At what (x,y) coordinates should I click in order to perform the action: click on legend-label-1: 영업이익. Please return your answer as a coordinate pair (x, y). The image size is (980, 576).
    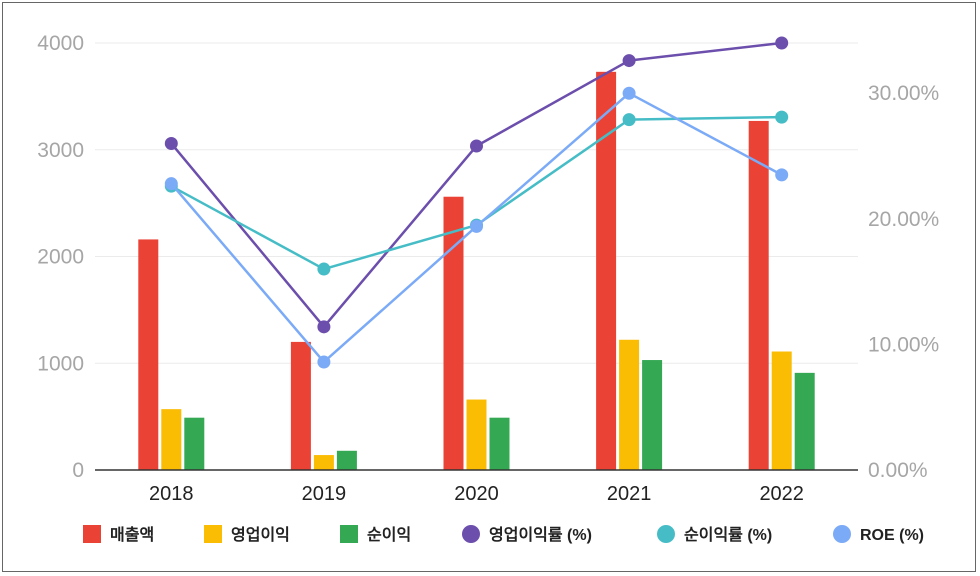
    Looking at the image, I should click on (260, 534).